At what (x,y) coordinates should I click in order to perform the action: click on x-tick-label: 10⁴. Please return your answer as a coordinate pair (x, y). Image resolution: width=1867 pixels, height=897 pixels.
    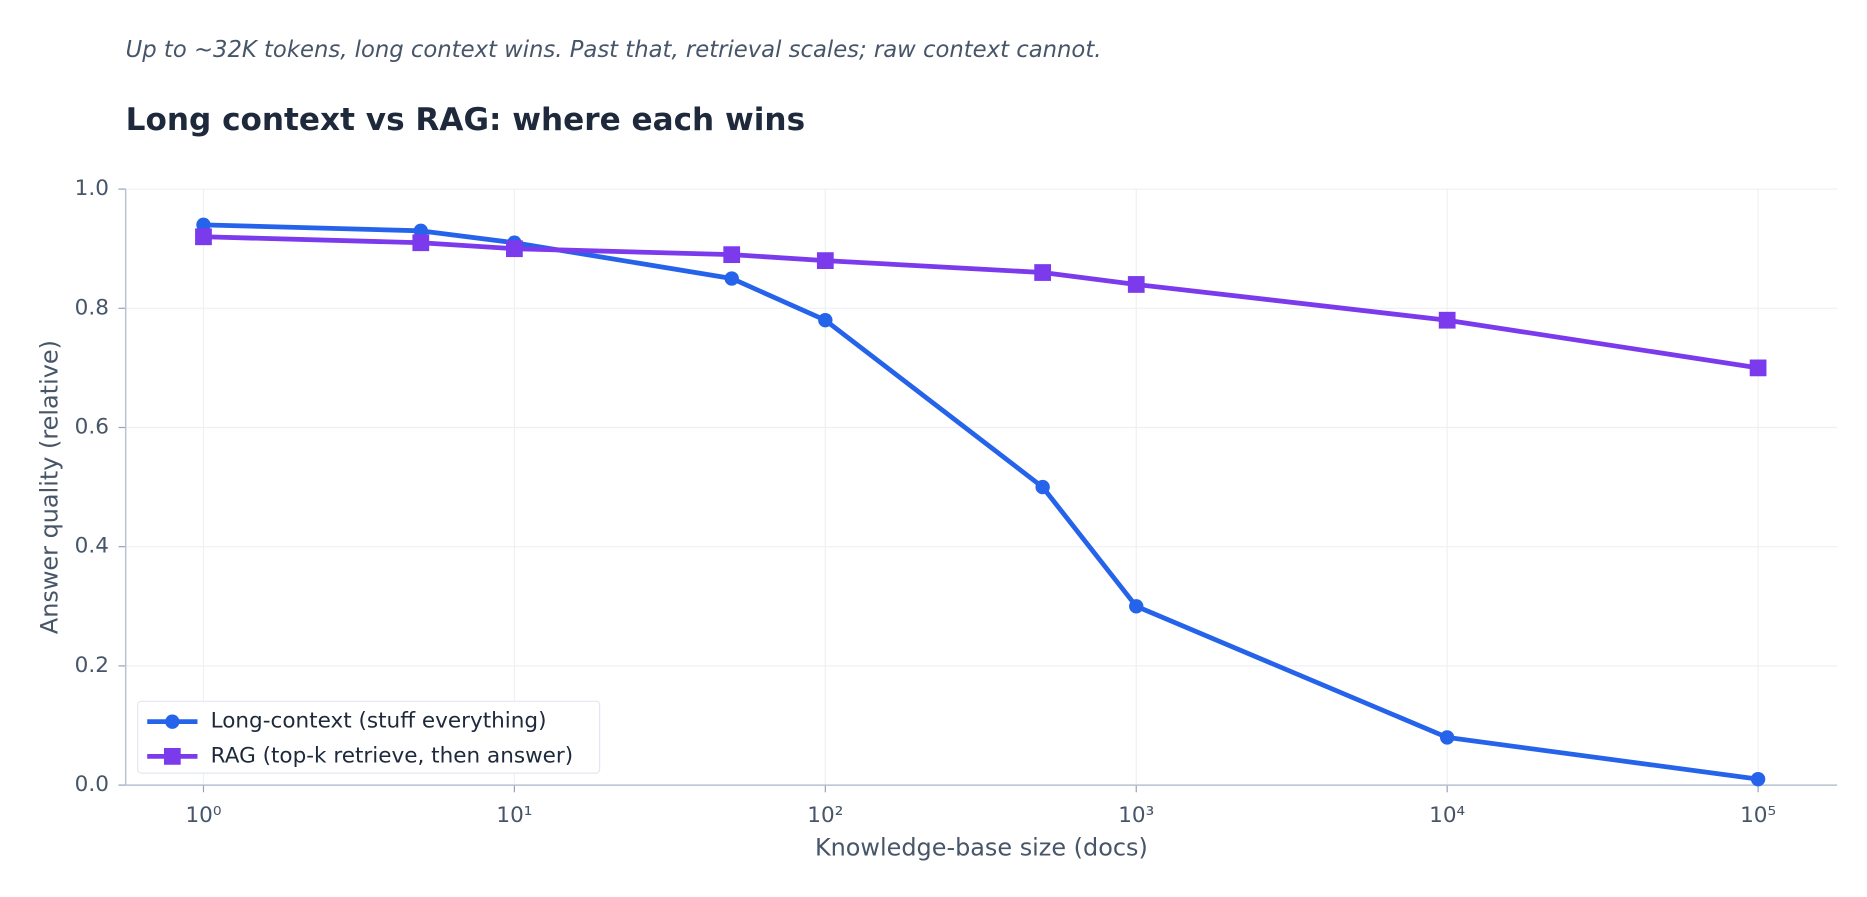
    Looking at the image, I should click on (1447, 815).